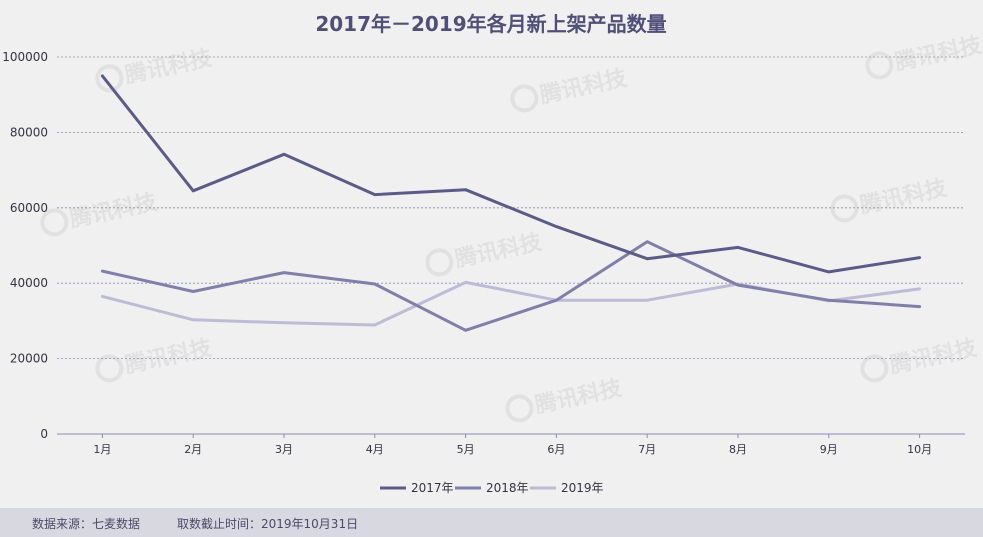 The image size is (983, 537). Describe the element at coordinates (556, 449) in the screenshot. I see `x-tick-label: 6月` at that location.